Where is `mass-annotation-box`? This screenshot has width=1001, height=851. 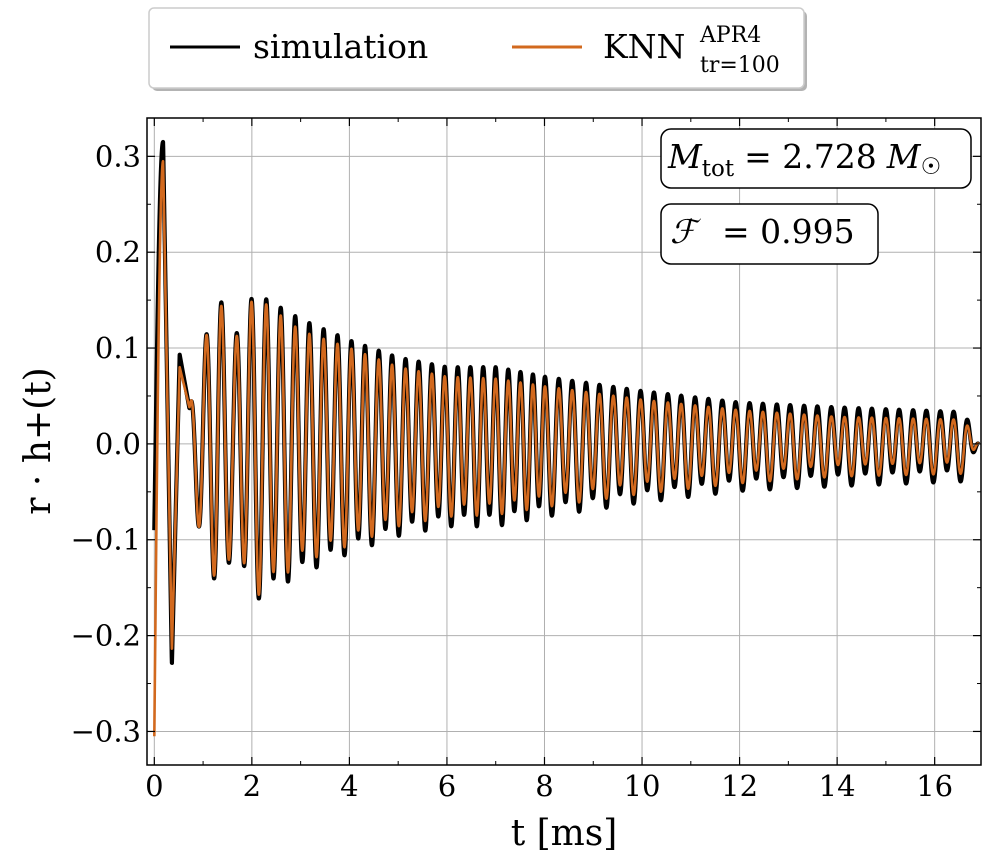
mass-annotation-box is located at coordinates (816, 158).